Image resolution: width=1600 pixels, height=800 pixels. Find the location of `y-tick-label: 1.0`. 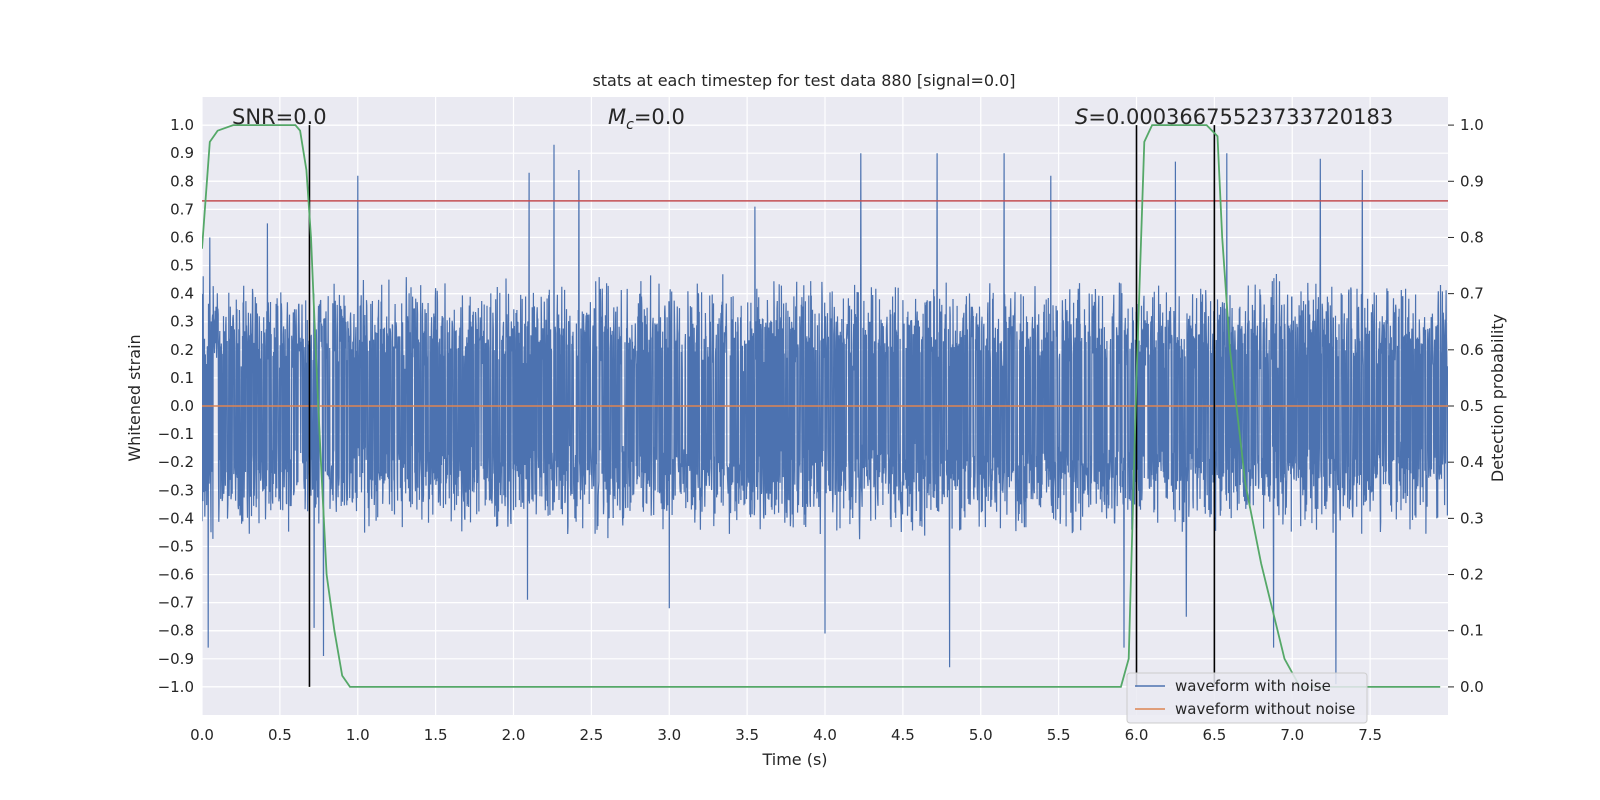

y-tick-label: 1.0 is located at coordinates (182, 125).